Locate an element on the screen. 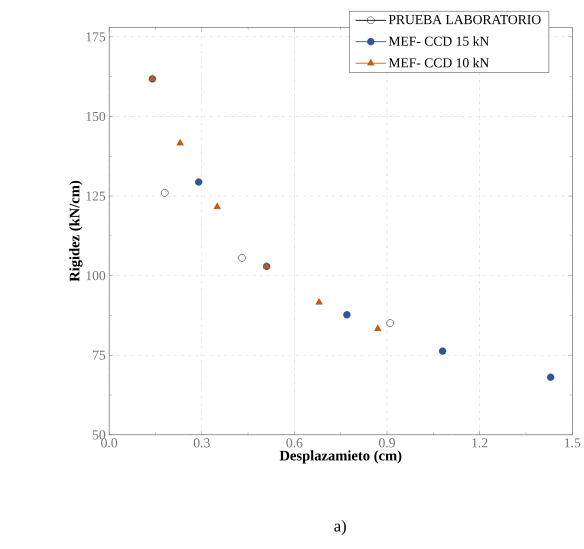 The height and width of the screenshot is (549, 584). y-tick-label: 150 is located at coordinates (96, 117).